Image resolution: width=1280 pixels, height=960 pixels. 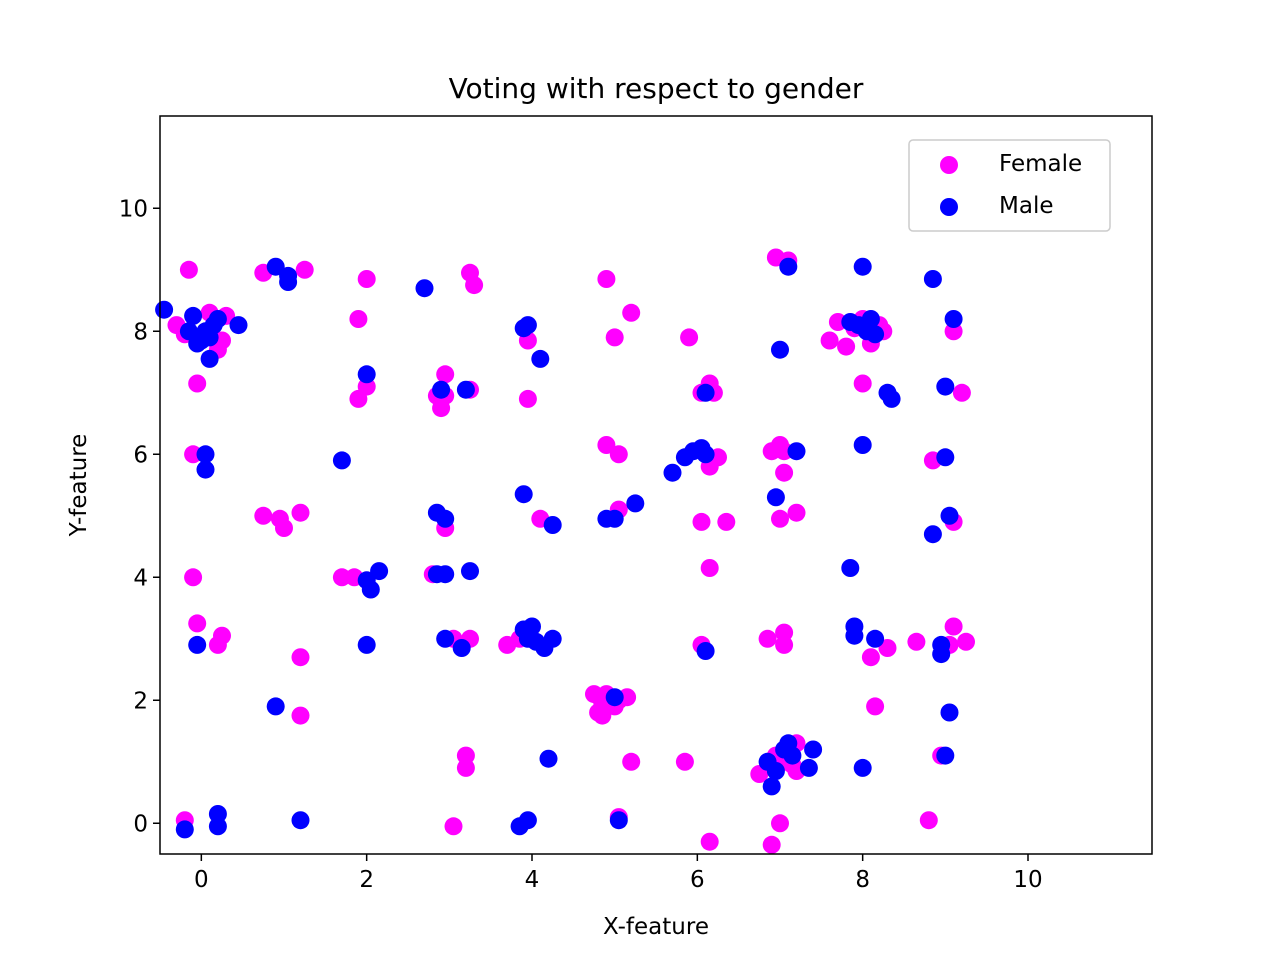 I want to click on y-tick-label: 0, so click(x=140, y=824).